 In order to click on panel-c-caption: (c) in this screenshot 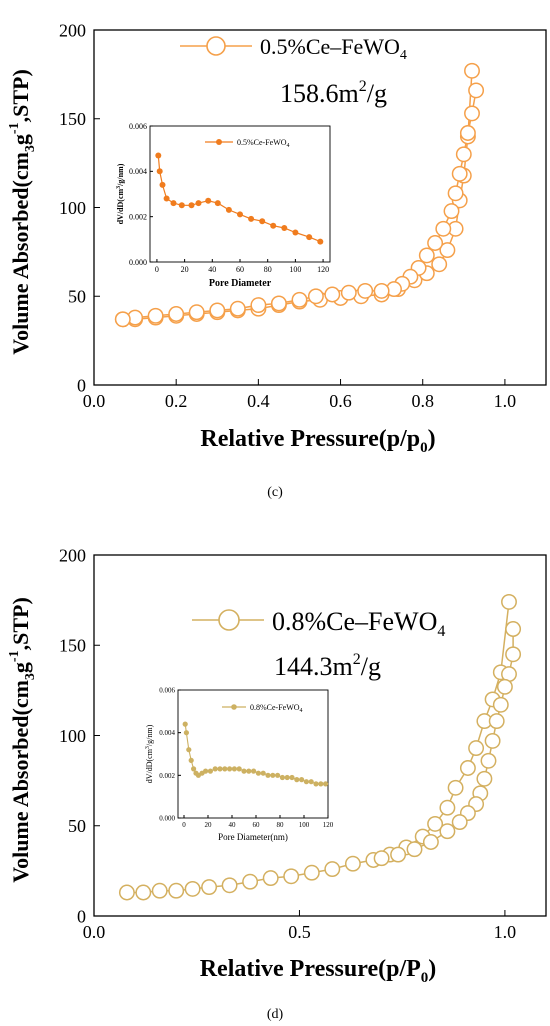, I will do `click(275, 492)`.